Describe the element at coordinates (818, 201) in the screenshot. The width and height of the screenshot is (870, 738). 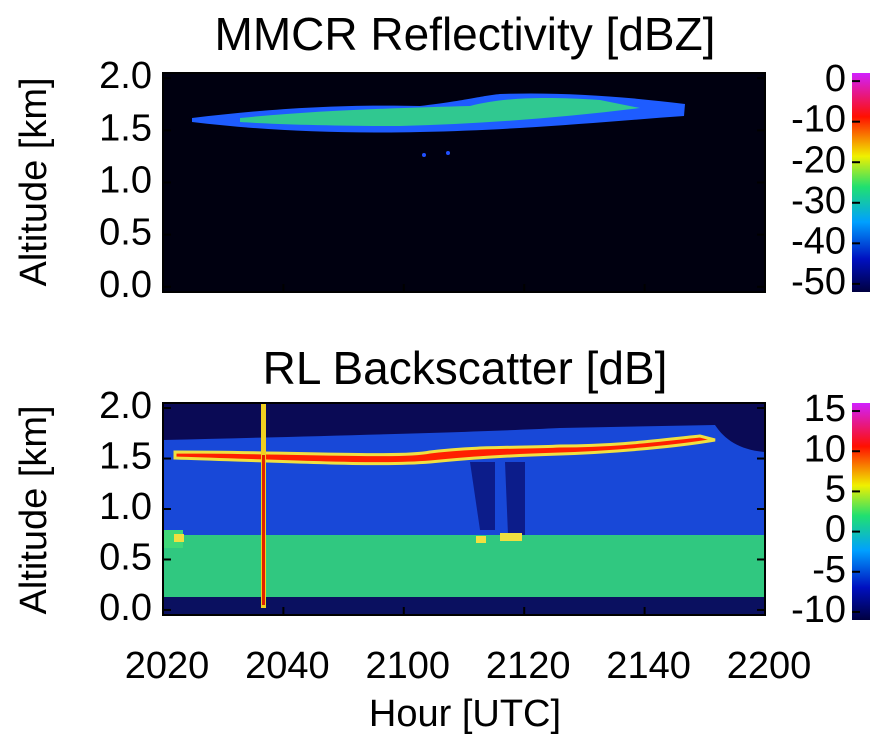
I see `colorbar-tick-label: -30` at that location.